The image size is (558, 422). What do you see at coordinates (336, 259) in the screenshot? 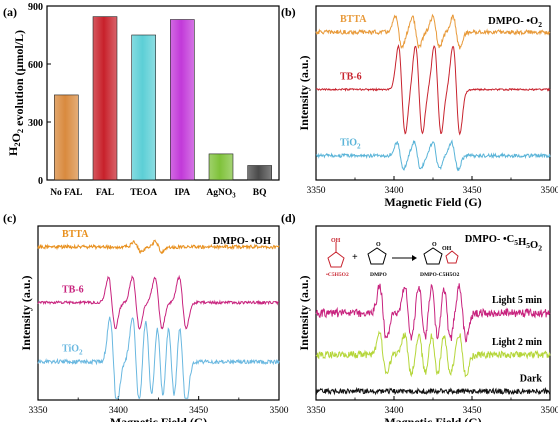
I see `furan-ring-icon` at bounding box center [336, 259].